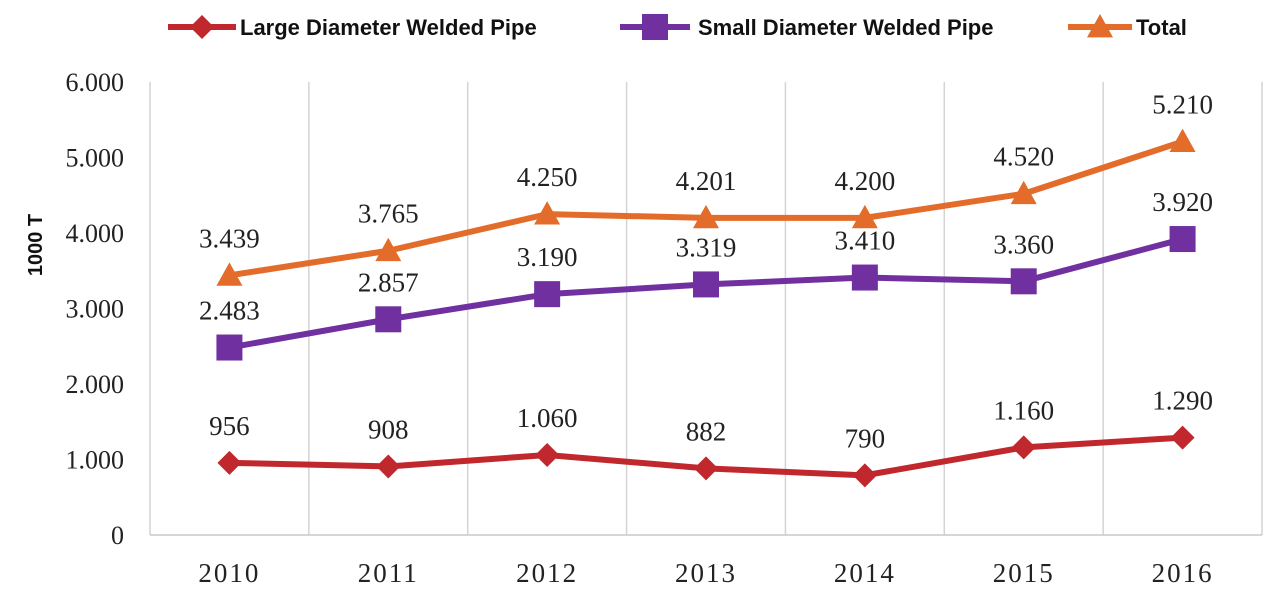 Image resolution: width=1280 pixels, height=600 pixels. What do you see at coordinates (388, 214) in the screenshot?
I see `total-data-label: 3.765` at bounding box center [388, 214].